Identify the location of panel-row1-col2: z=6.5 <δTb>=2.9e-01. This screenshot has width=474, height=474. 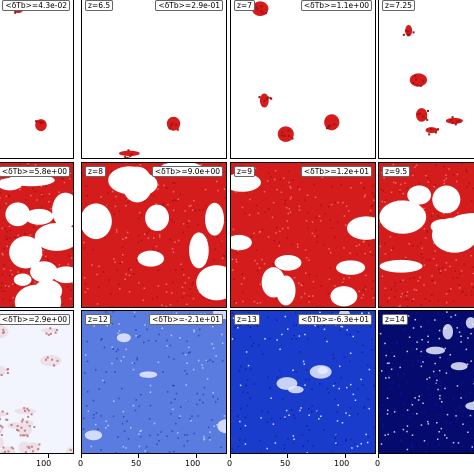
(154, 79).